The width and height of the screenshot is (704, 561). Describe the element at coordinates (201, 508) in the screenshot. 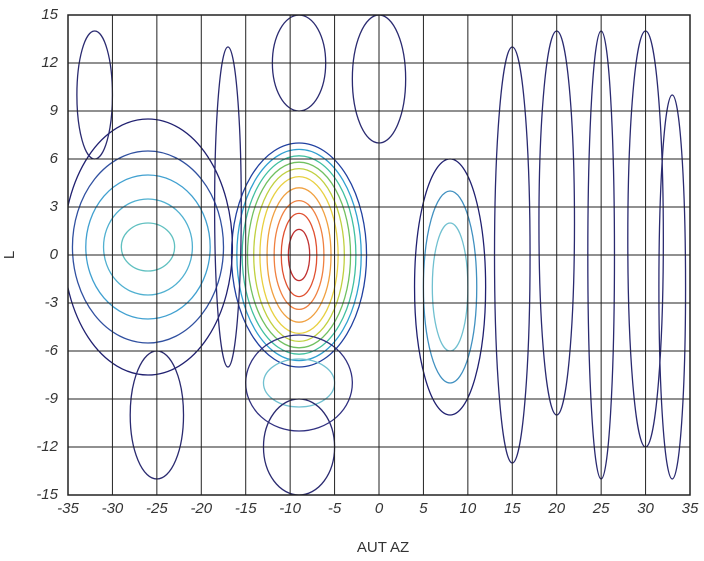

I see `x-tick-label: -20` at that location.